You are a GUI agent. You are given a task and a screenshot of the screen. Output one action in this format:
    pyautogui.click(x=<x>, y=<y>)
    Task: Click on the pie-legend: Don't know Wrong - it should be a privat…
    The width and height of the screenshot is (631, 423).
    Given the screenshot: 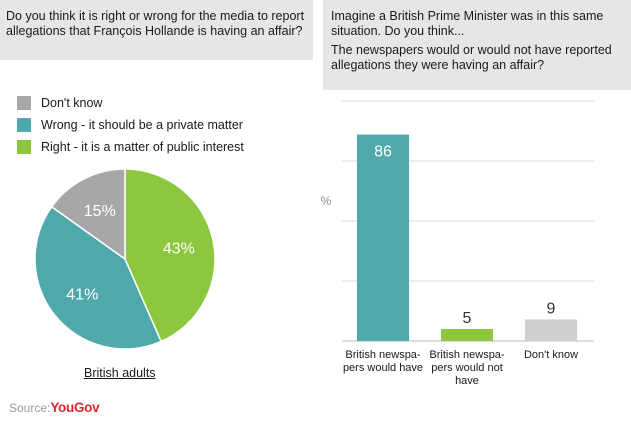 What is the action you would take?
    pyautogui.click(x=130, y=125)
    